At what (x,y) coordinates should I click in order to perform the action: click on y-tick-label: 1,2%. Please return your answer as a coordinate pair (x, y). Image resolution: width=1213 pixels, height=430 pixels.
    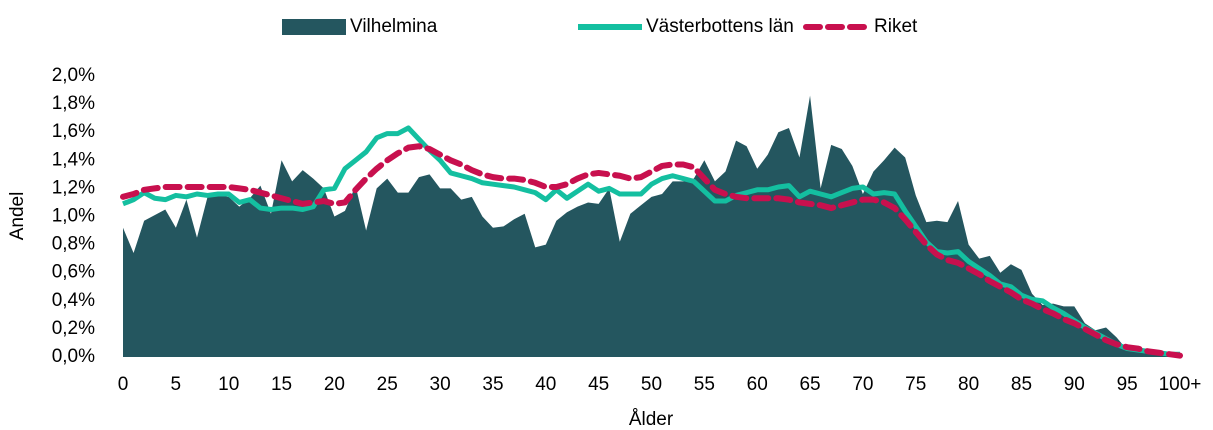
    Looking at the image, I should click on (73, 187).